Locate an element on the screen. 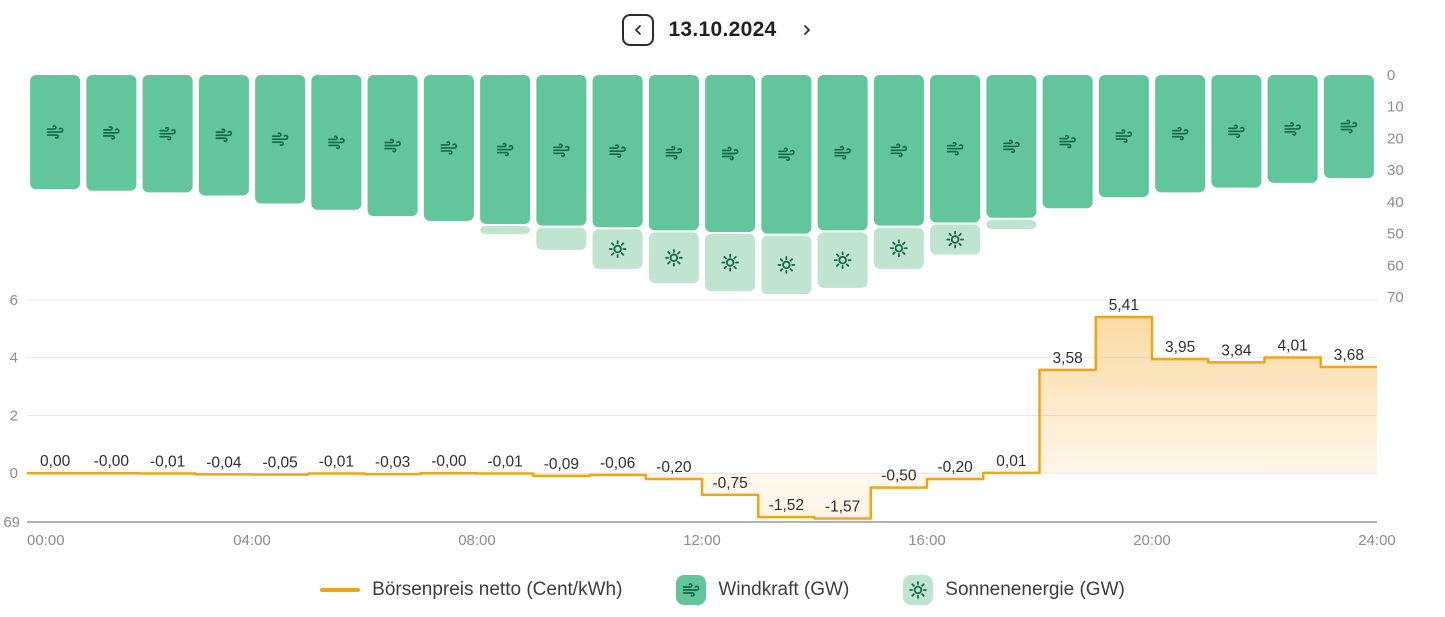 Image resolution: width=1445 pixels, height=617 pixels. gw-axis-label: 10 is located at coordinates (1395, 107).